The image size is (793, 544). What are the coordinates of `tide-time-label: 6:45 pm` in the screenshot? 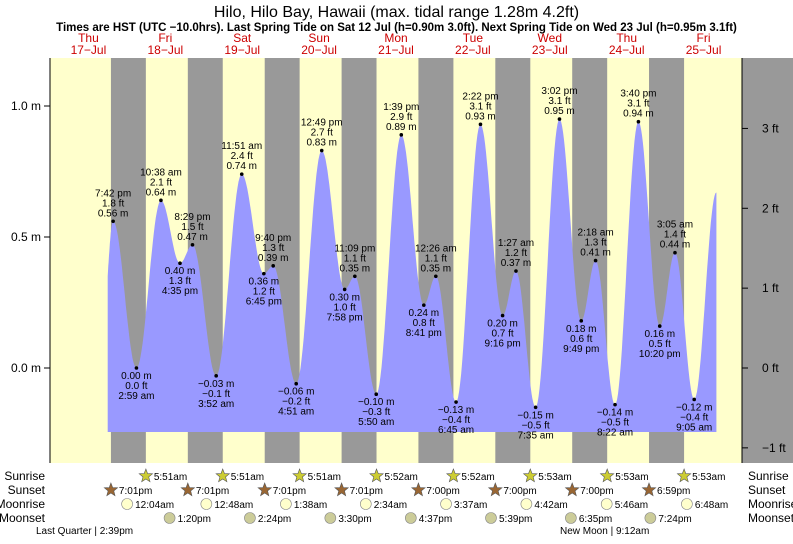 It's located at (264, 302).